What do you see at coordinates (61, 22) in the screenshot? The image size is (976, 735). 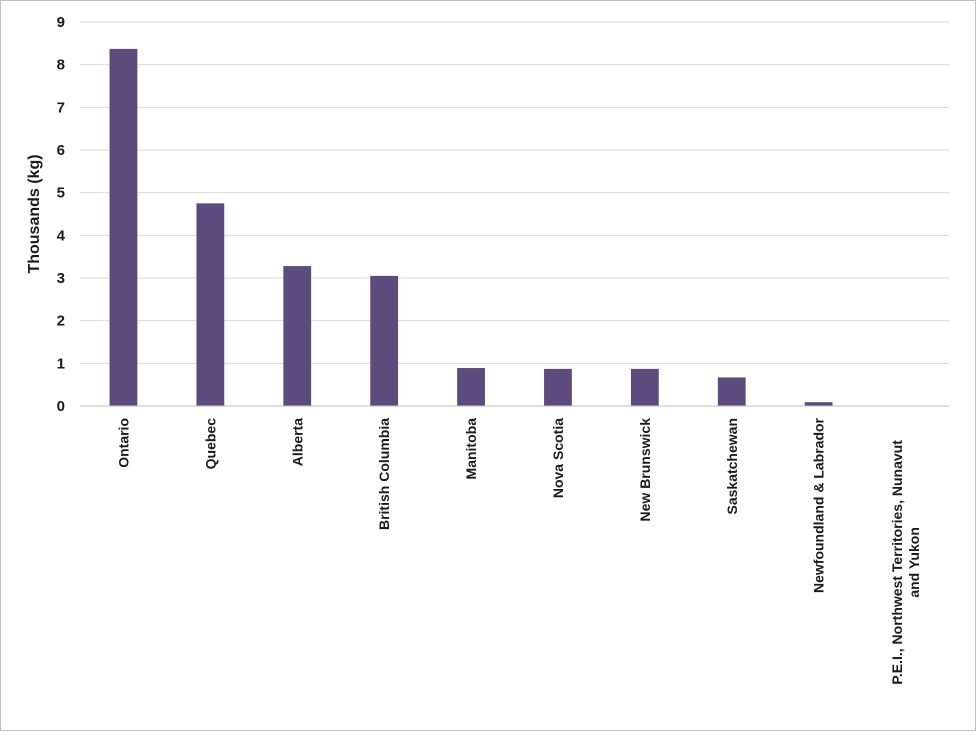 I see `y-tick-label: 9` at bounding box center [61, 22].